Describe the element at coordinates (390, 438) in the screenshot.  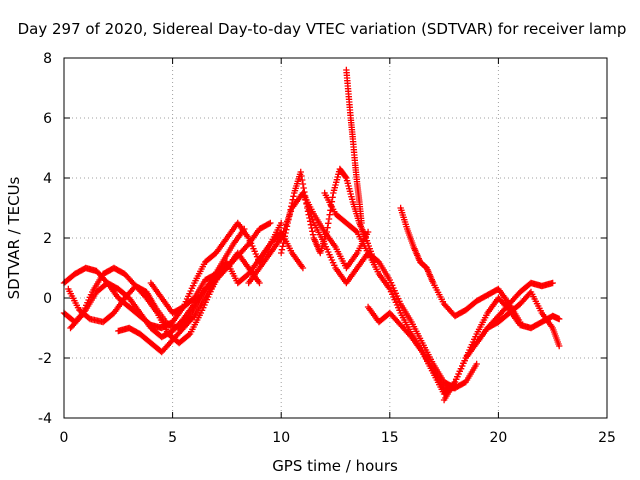
I see `x-tick-label: 15` at that location.